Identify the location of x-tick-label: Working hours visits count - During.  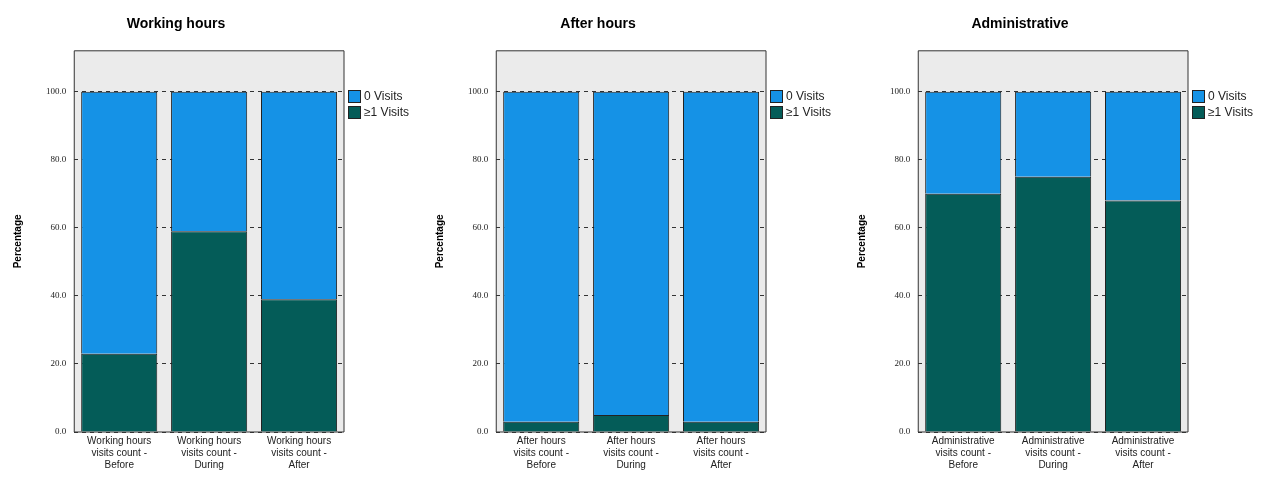
(209, 452).